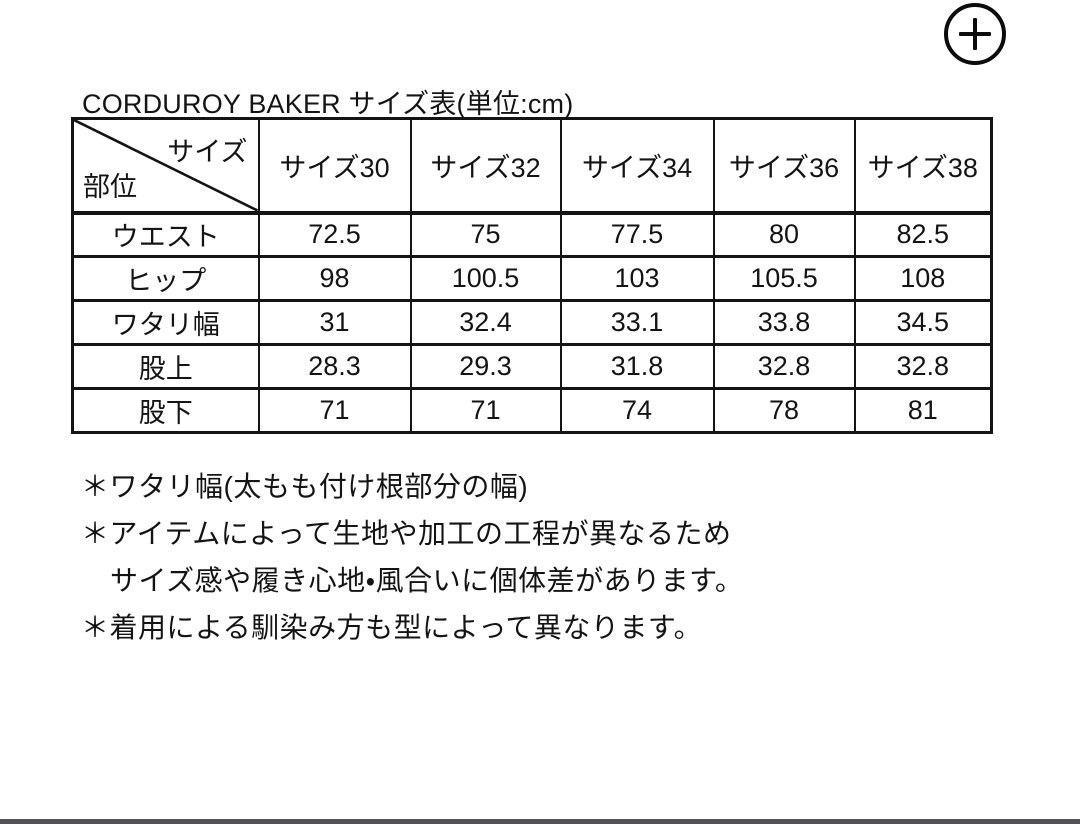  I want to click on value-cell: 80, so click(784, 234).